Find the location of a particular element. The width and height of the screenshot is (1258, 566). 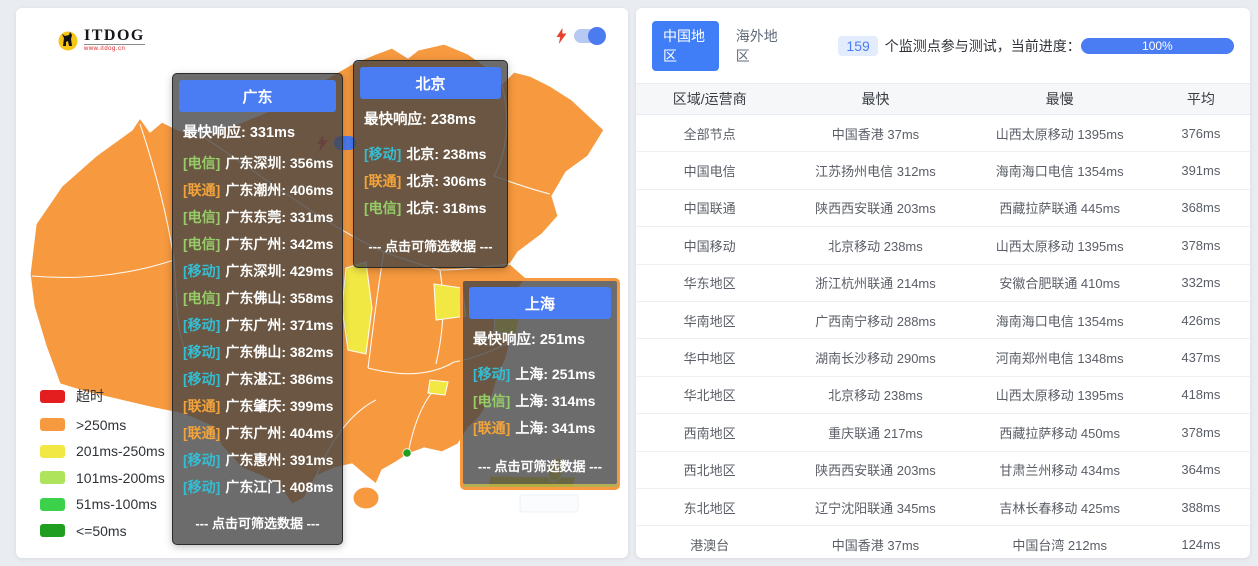

tooltip-row: [电信] 广东广州: 342ms is located at coordinates (258, 243).